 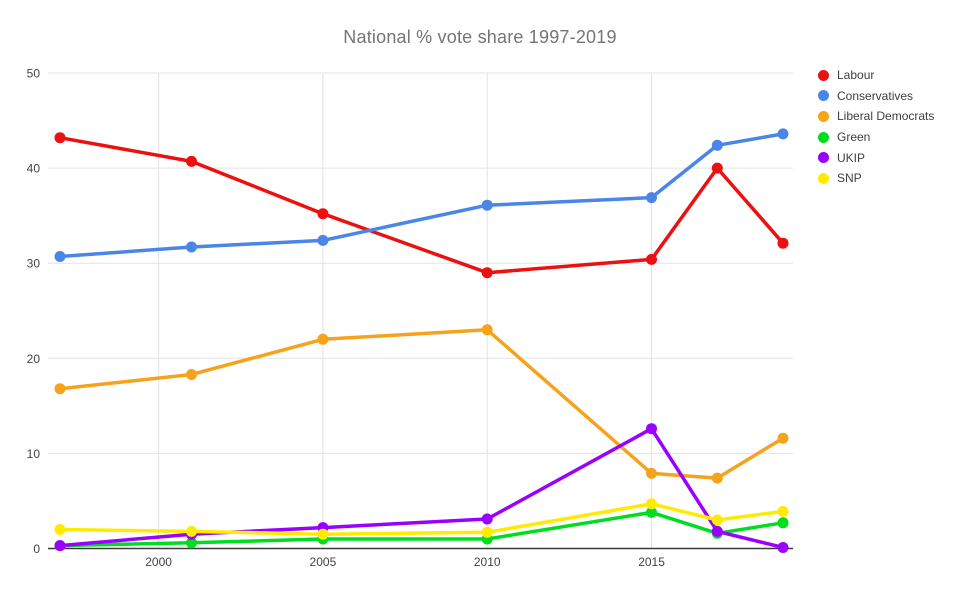 What do you see at coordinates (487, 519) in the screenshot?
I see `data-point-ukip-2010` at bounding box center [487, 519].